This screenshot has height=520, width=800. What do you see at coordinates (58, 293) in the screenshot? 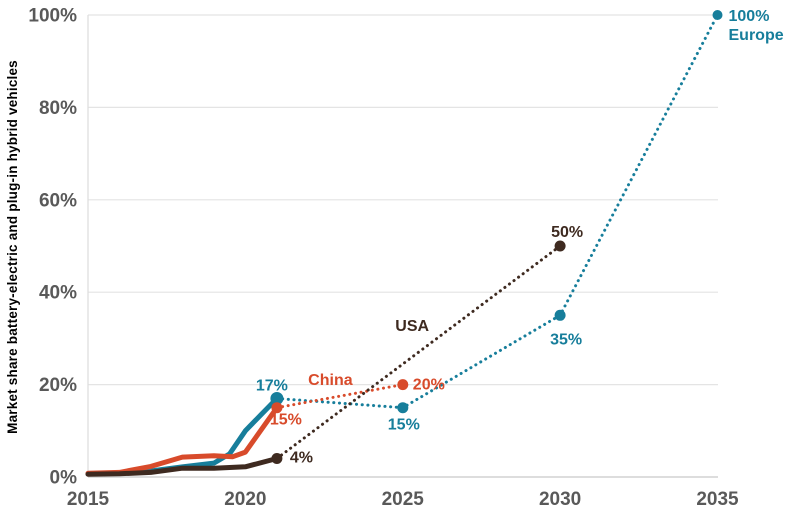
I see `y-tick-40pct: 40%` at bounding box center [58, 293].